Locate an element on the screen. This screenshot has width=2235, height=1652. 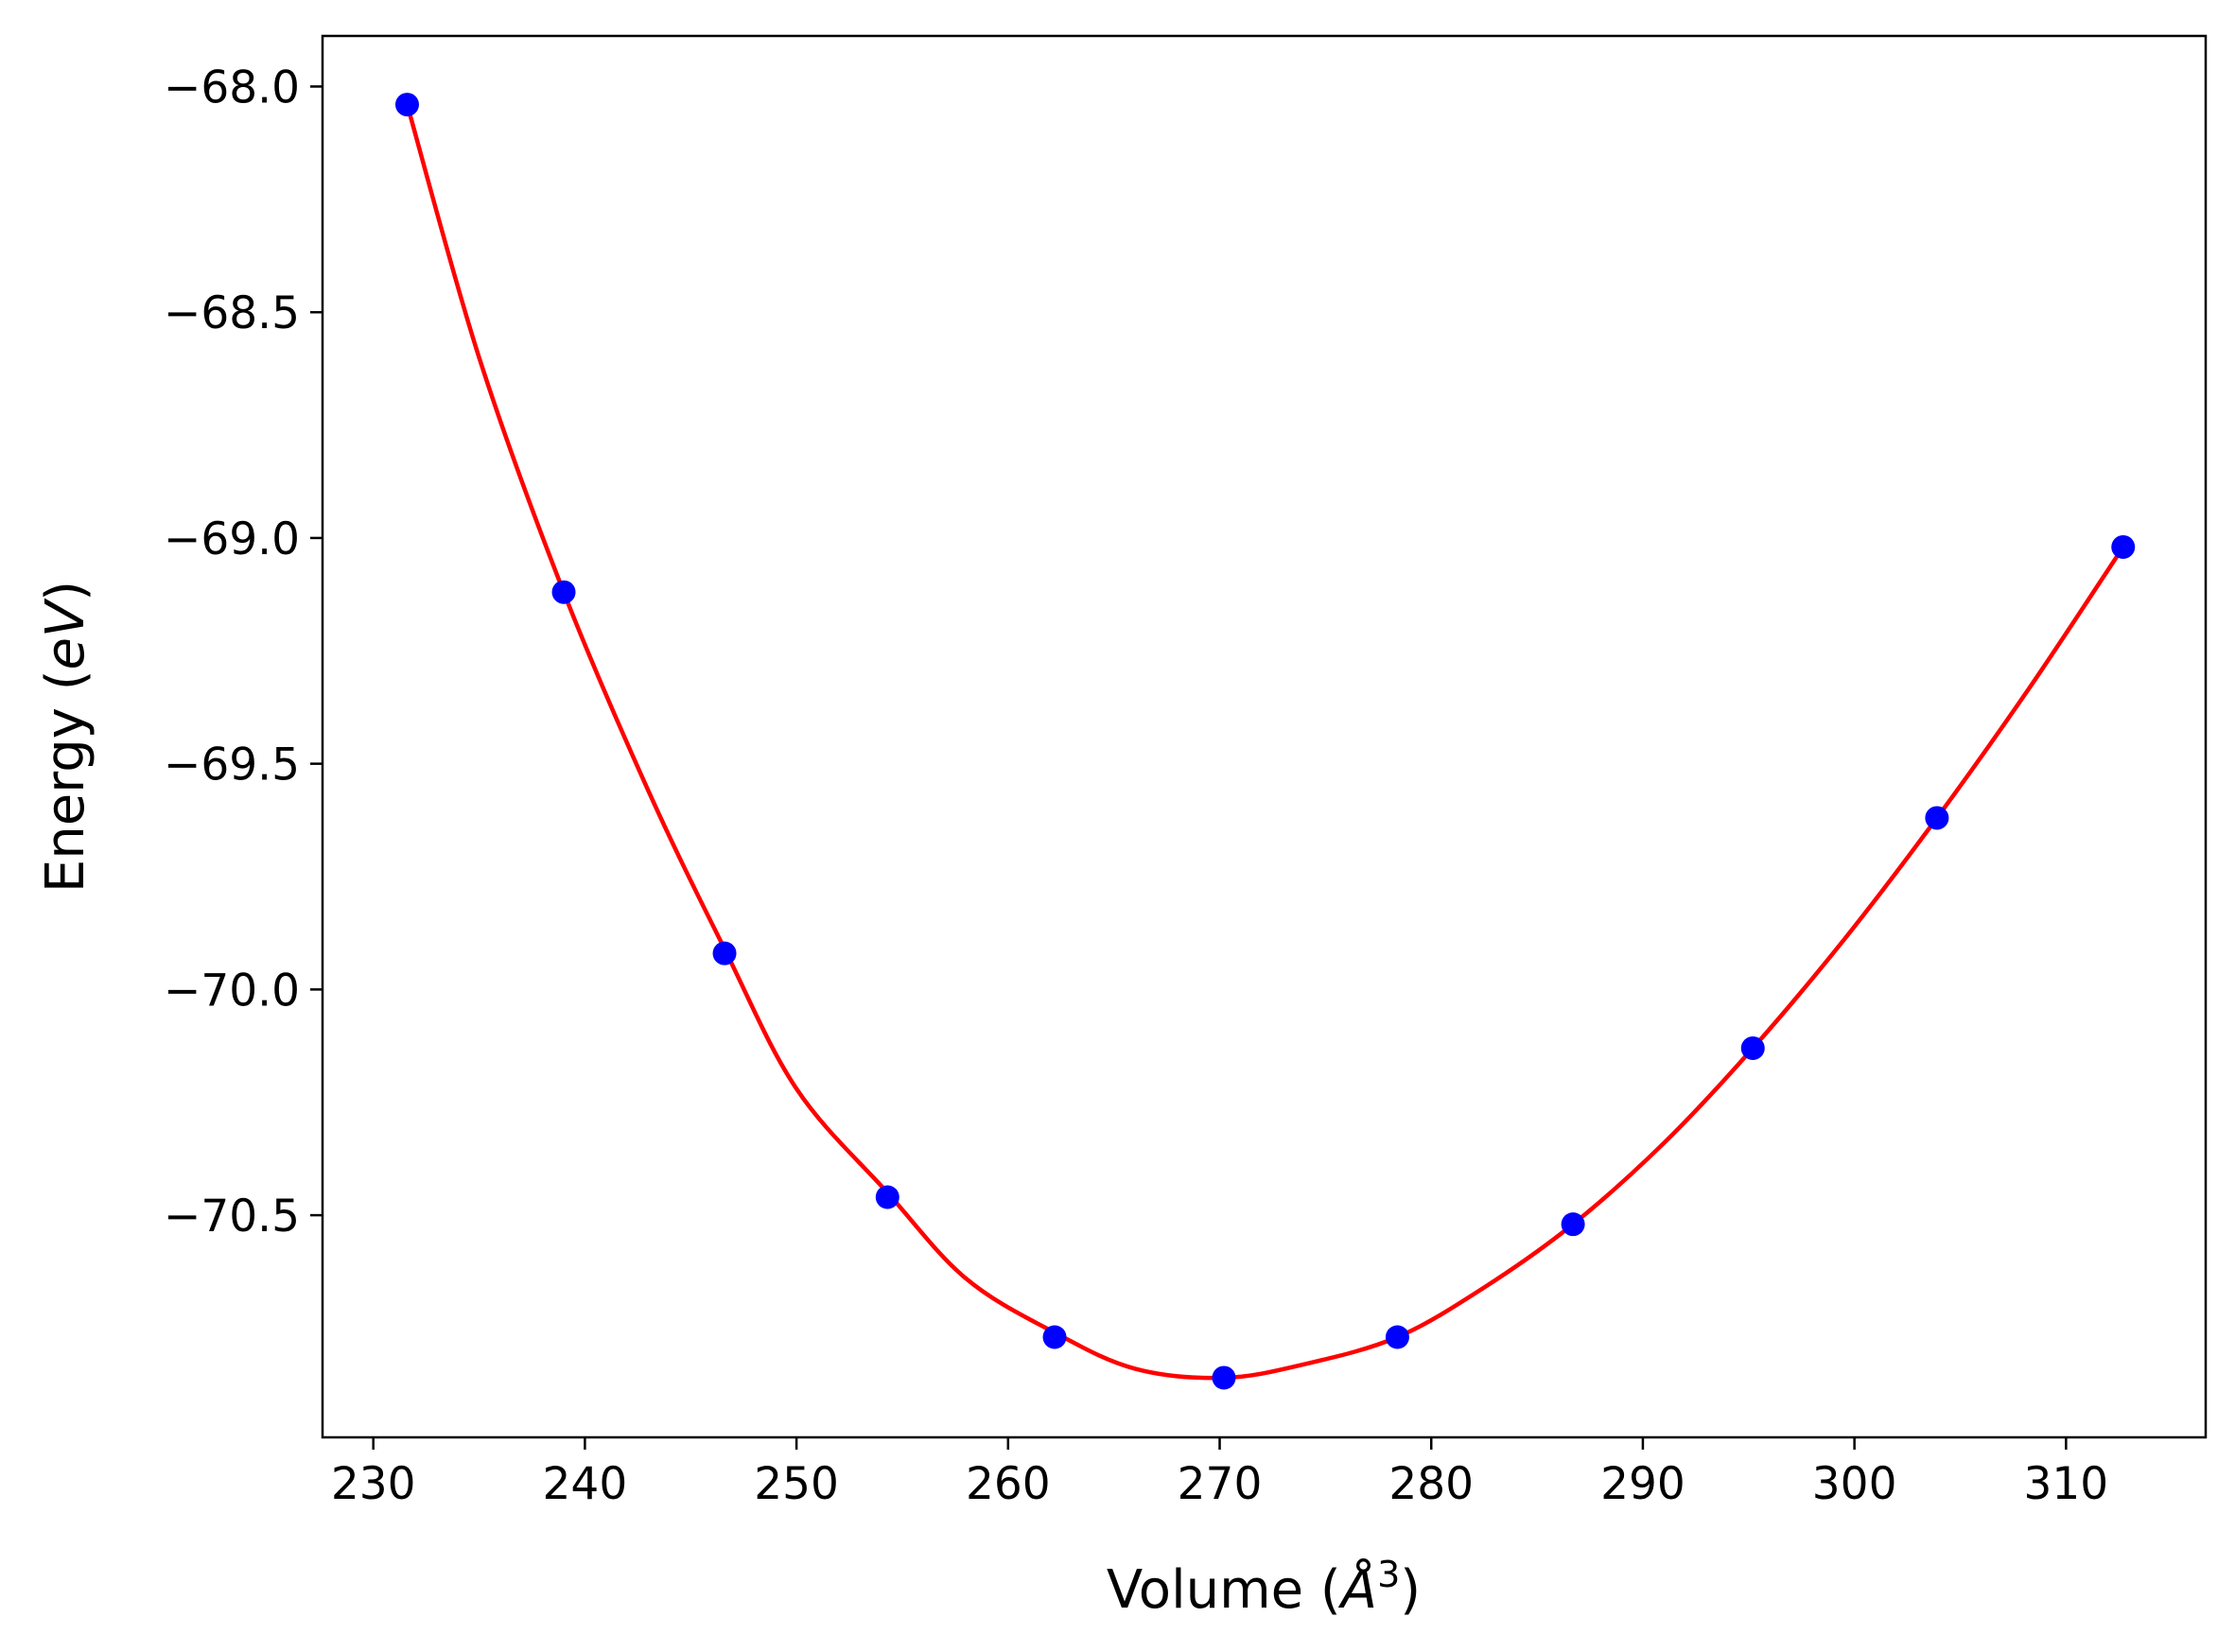
y-tick-label: −69.0 is located at coordinates (232, 539).